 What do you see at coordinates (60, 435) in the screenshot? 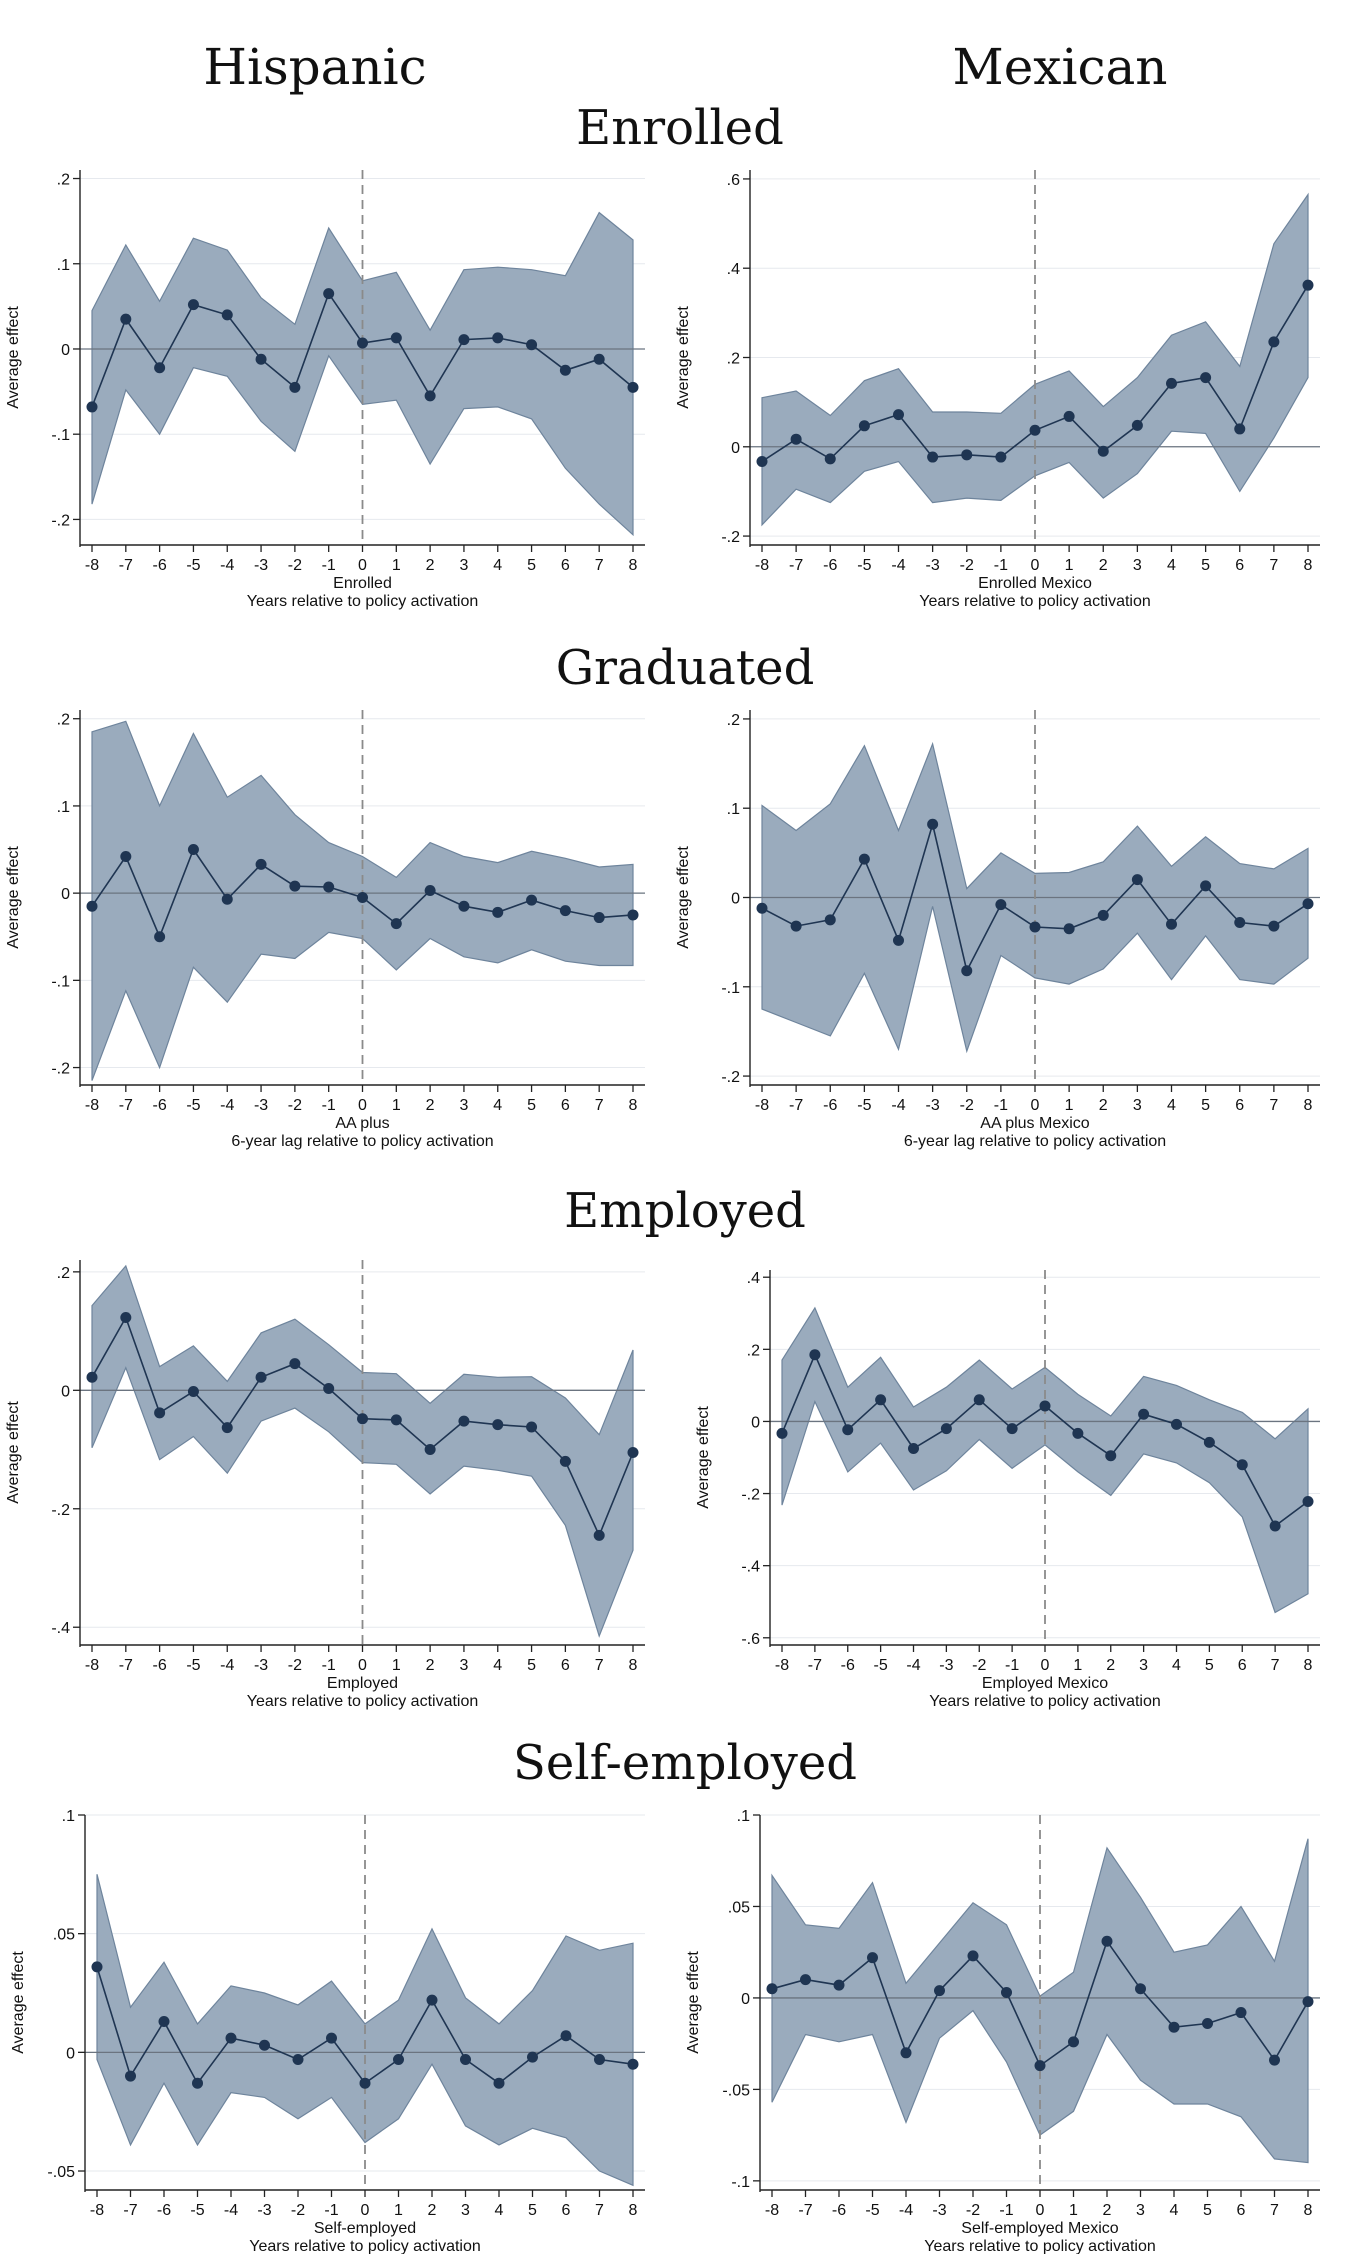
I see `chart-0-ytick-label-1: -.1` at bounding box center [60, 435].